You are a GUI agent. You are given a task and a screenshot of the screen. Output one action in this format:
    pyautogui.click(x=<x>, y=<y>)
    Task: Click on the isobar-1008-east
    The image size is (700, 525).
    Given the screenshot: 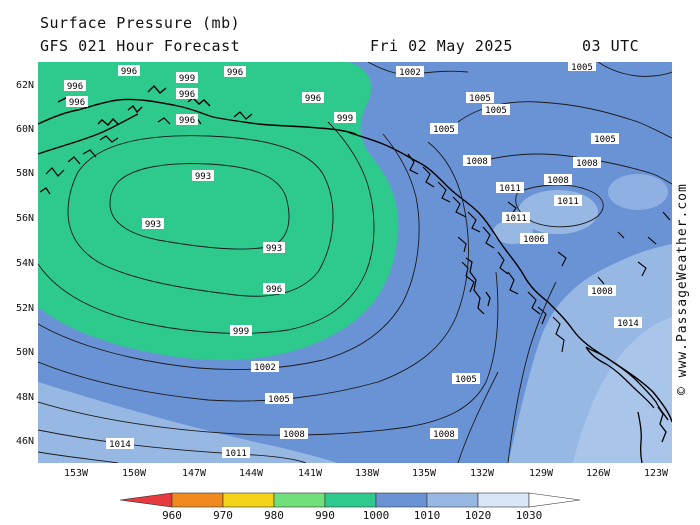 What is the action you would take?
    pyautogui.click(x=478, y=417)
    